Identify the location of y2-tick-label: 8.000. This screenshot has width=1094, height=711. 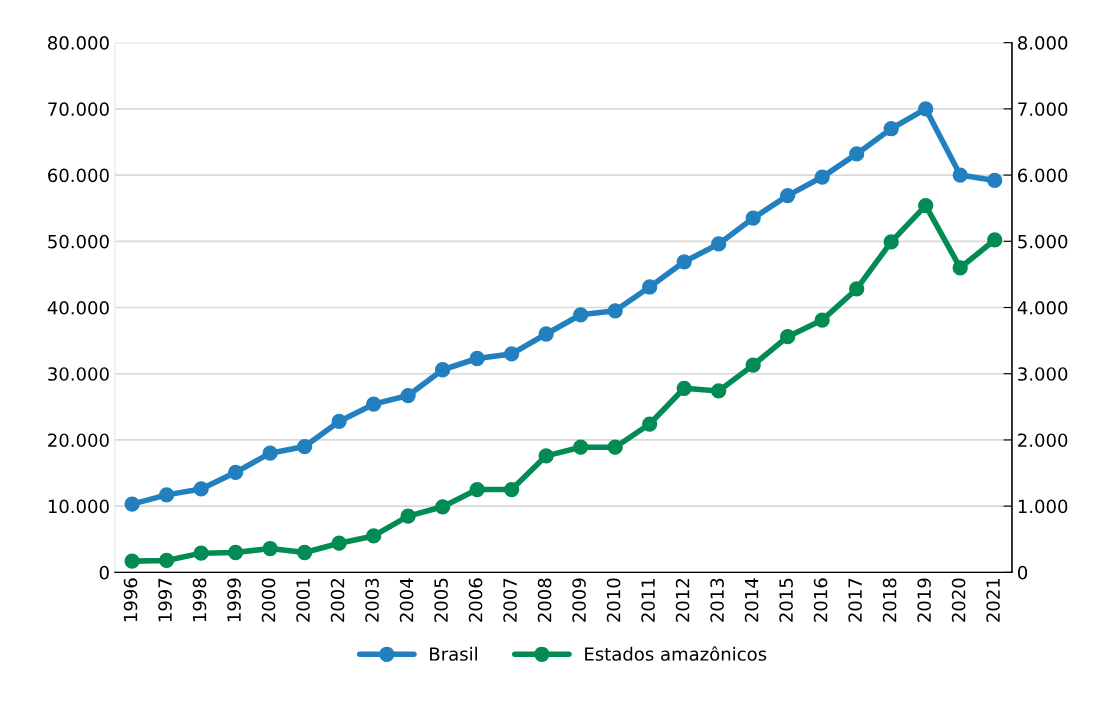
(1043, 43).